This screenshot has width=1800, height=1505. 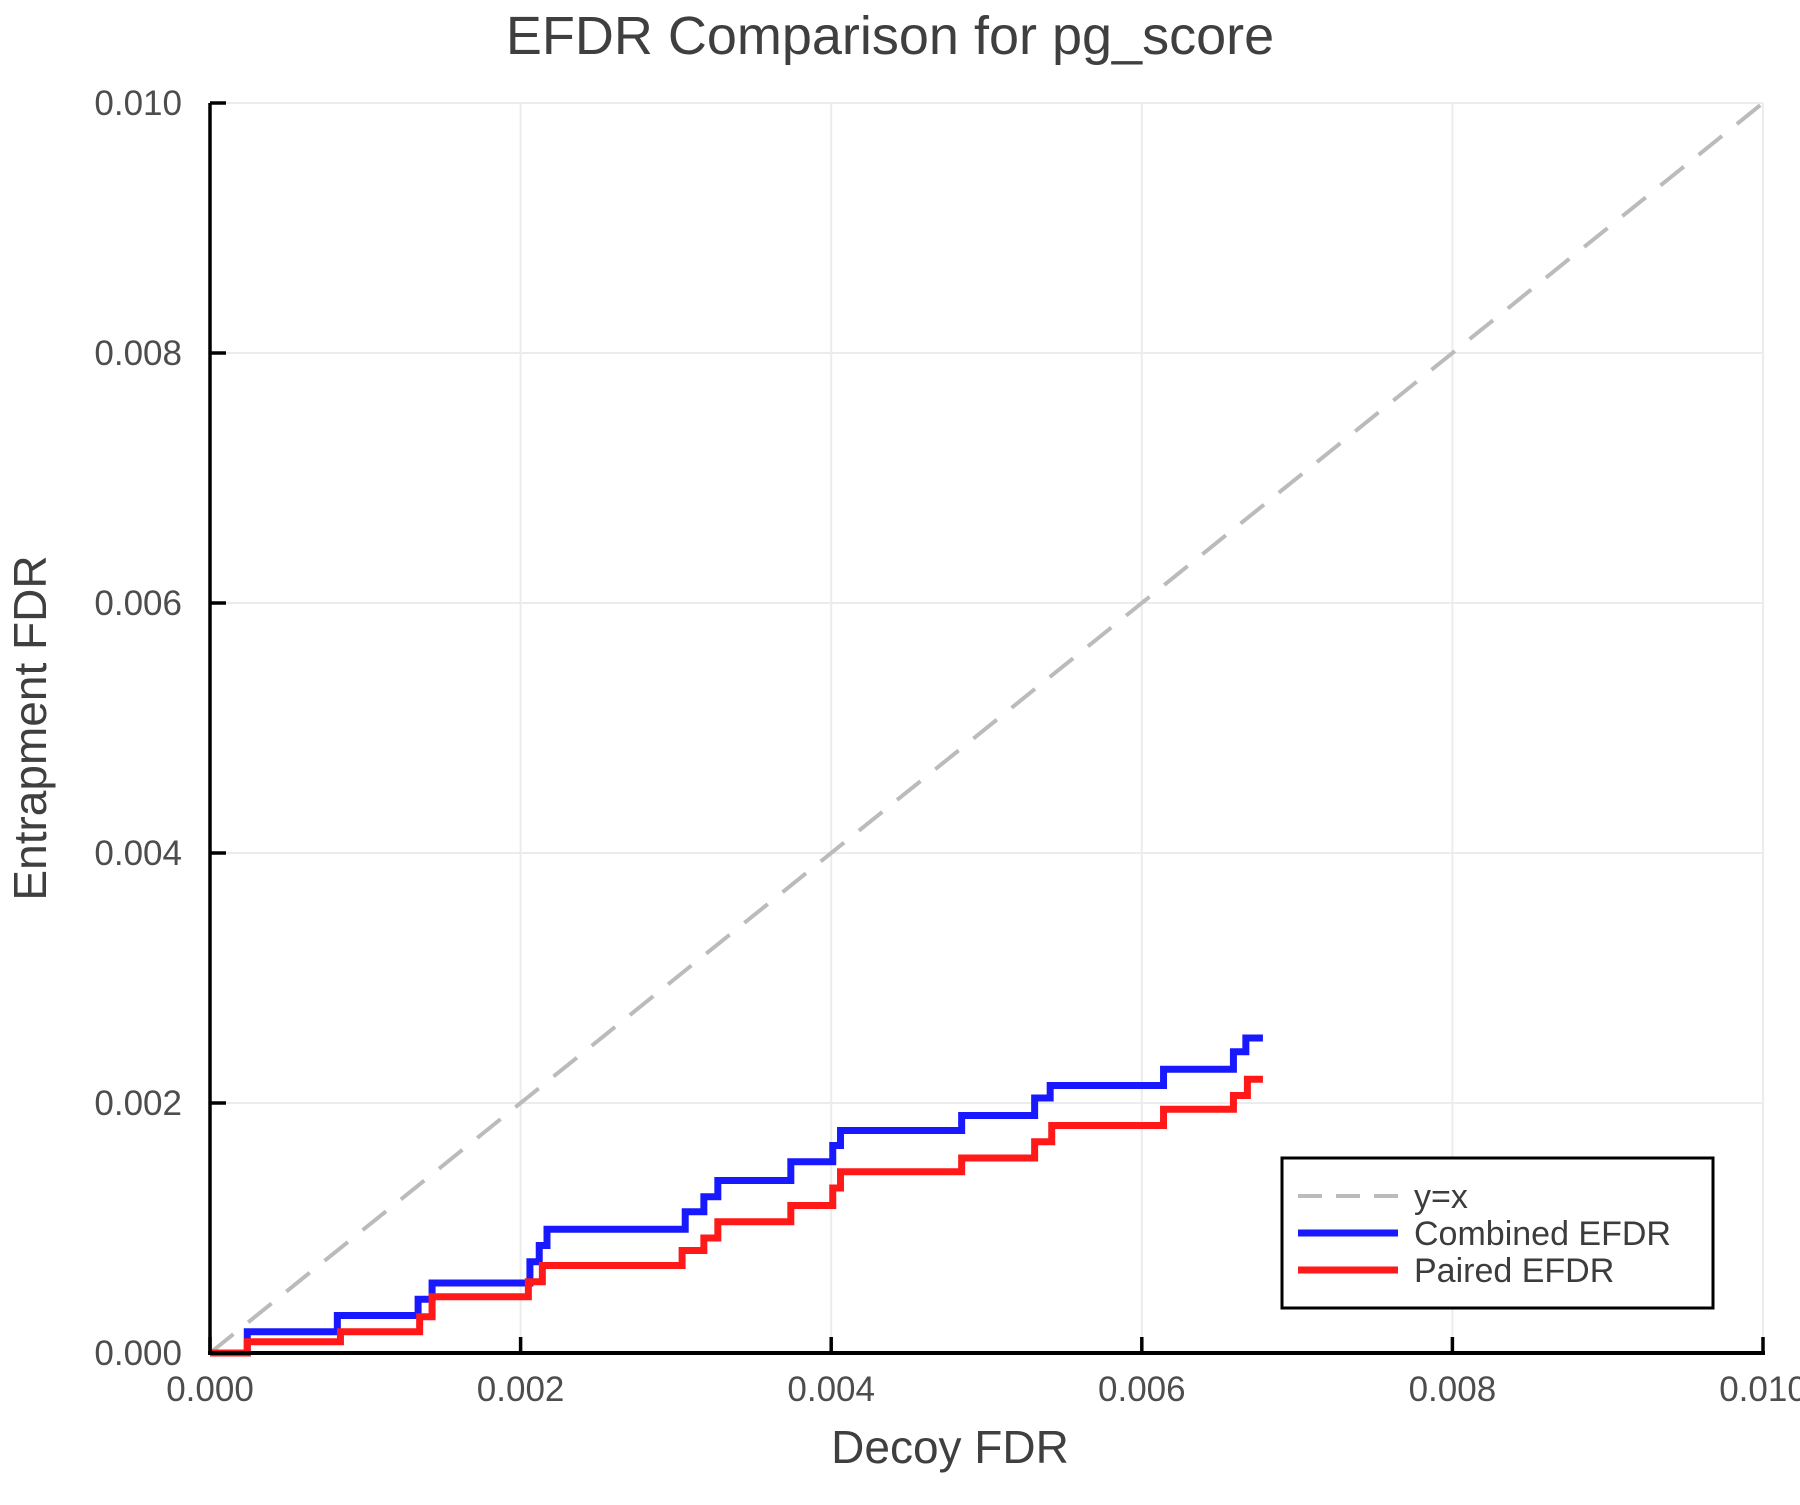 What do you see at coordinates (1759, 1389) in the screenshot?
I see `x-tick-label: 0.010` at bounding box center [1759, 1389].